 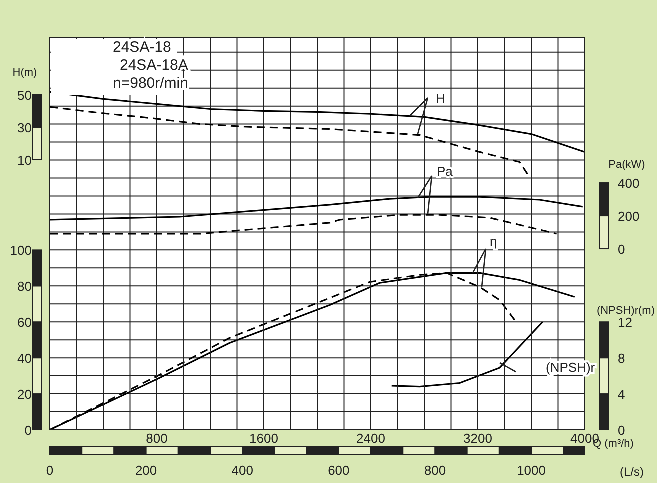 What do you see at coordinates (25, 394) in the screenshot?
I see `y-tick-label: 20` at bounding box center [25, 394].